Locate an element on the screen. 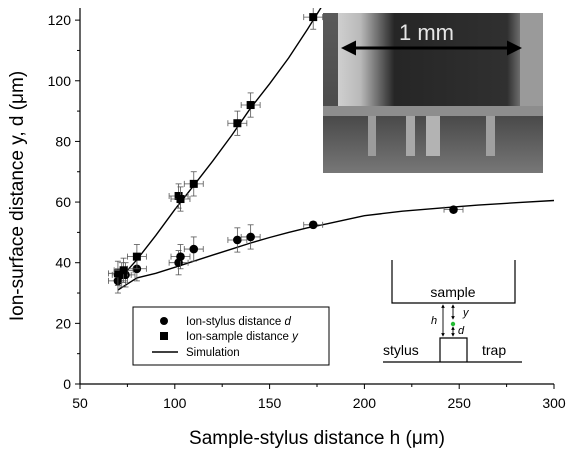 This screenshot has height=451, width=568. photo-inset: 1 mm is located at coordinates (433, 93).